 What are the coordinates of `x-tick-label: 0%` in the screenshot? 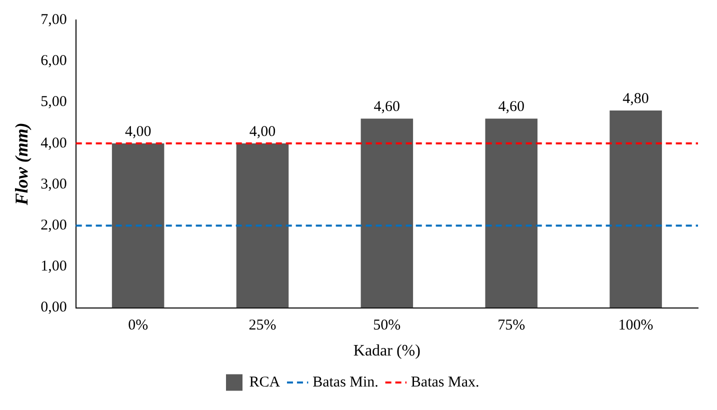 It's located at (138, 326).